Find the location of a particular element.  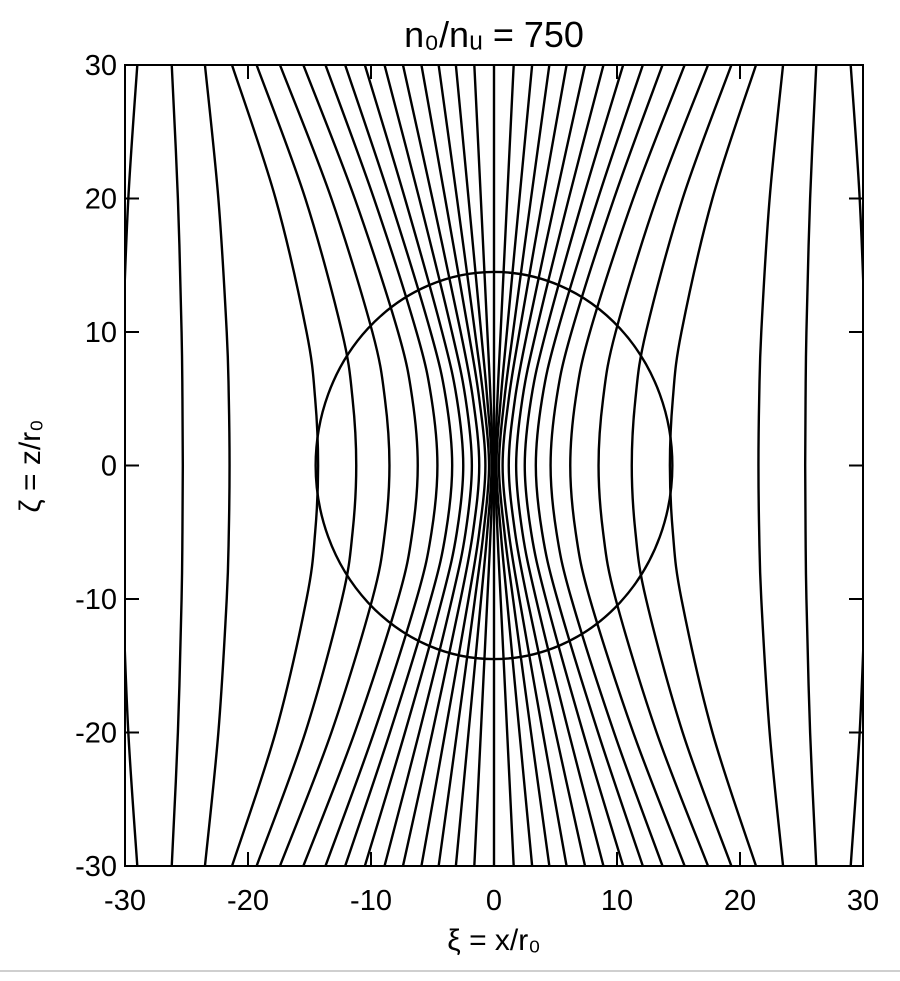

x-tick-label: 20 is located at coordinates (740, 901).